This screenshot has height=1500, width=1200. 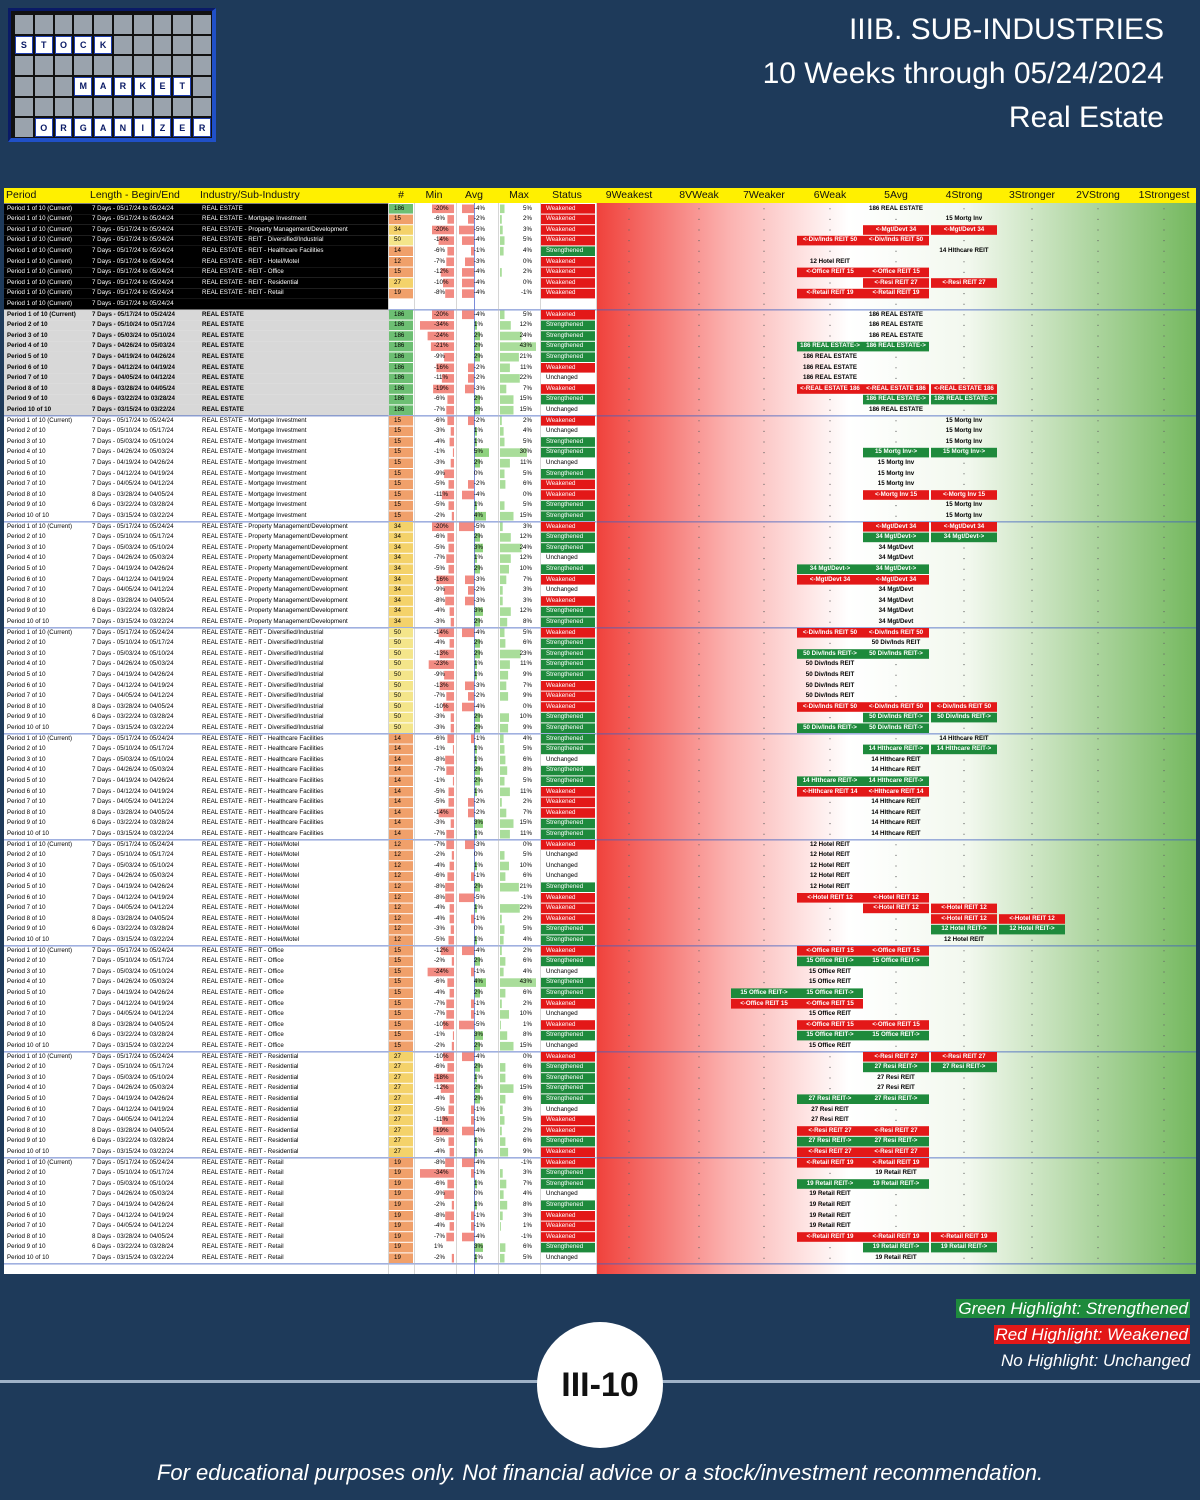 I want to click on rating-label: 50 Div/Inds REIT->, so click(x=830, y=727).